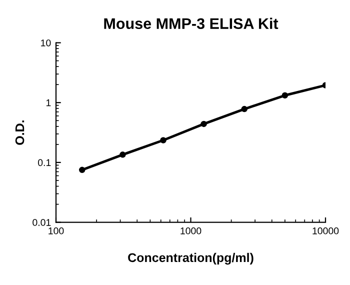 Image resolution: width=350 pixels, height=285 pixels. What do you see at coordinates (191, 258) in the screenshot?
I see `x-axis-title: Concentration(pg/ml)` at bounding box center [191, 258].